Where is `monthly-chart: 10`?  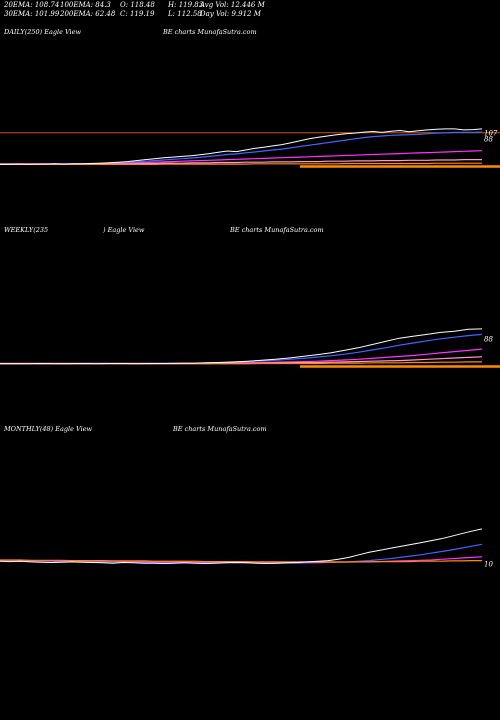 monthly-chart: 10 is located at coordinates (246, 548).